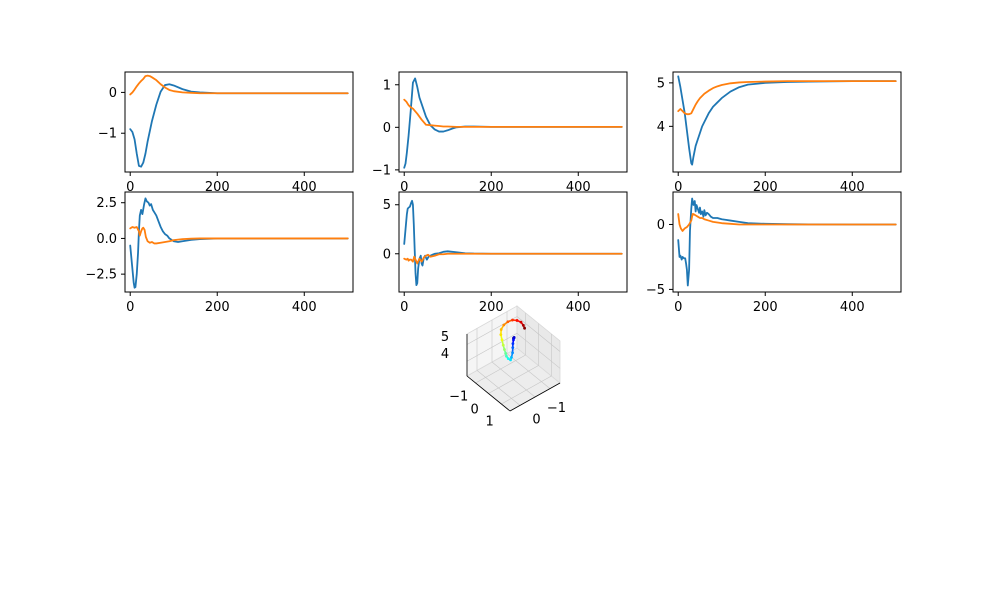  I want to click on y-axis-line, so click(535, 397).